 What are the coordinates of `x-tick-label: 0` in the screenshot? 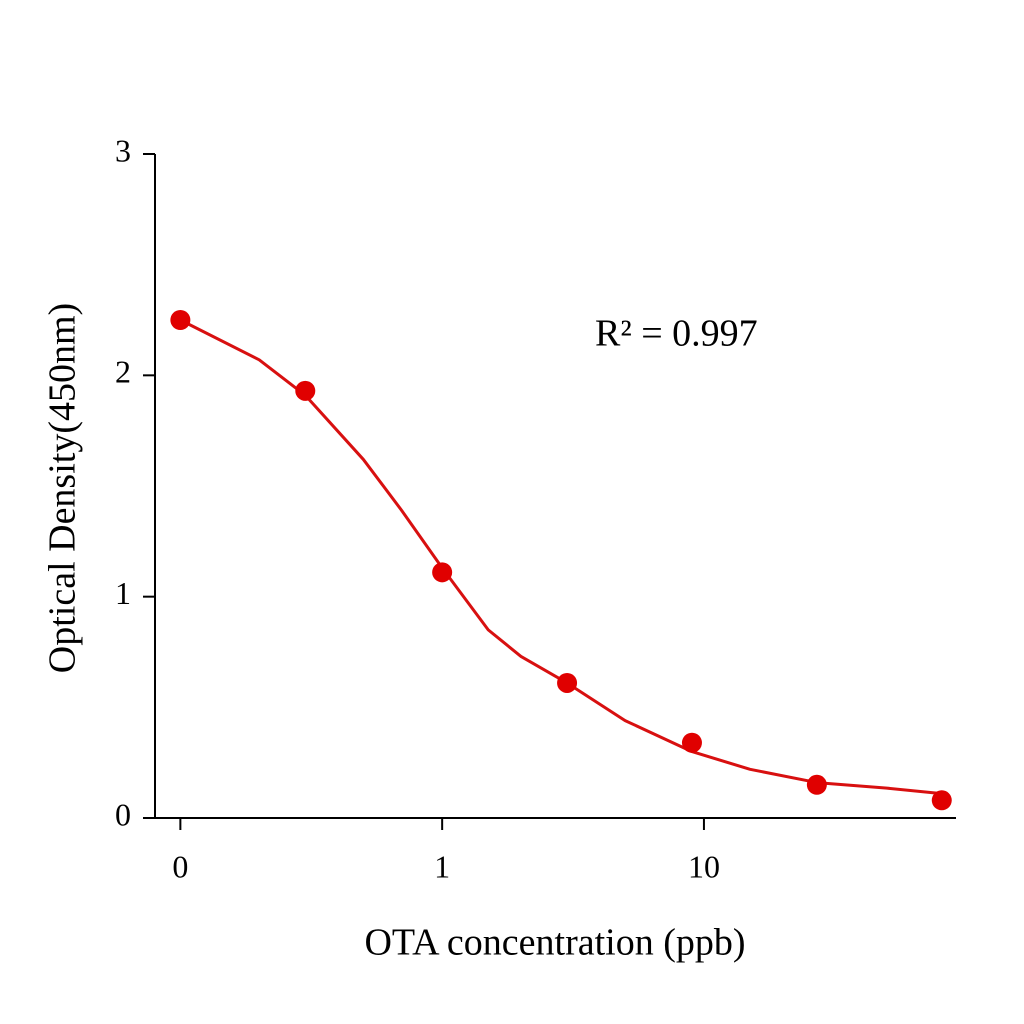 It's located at (180, 866).